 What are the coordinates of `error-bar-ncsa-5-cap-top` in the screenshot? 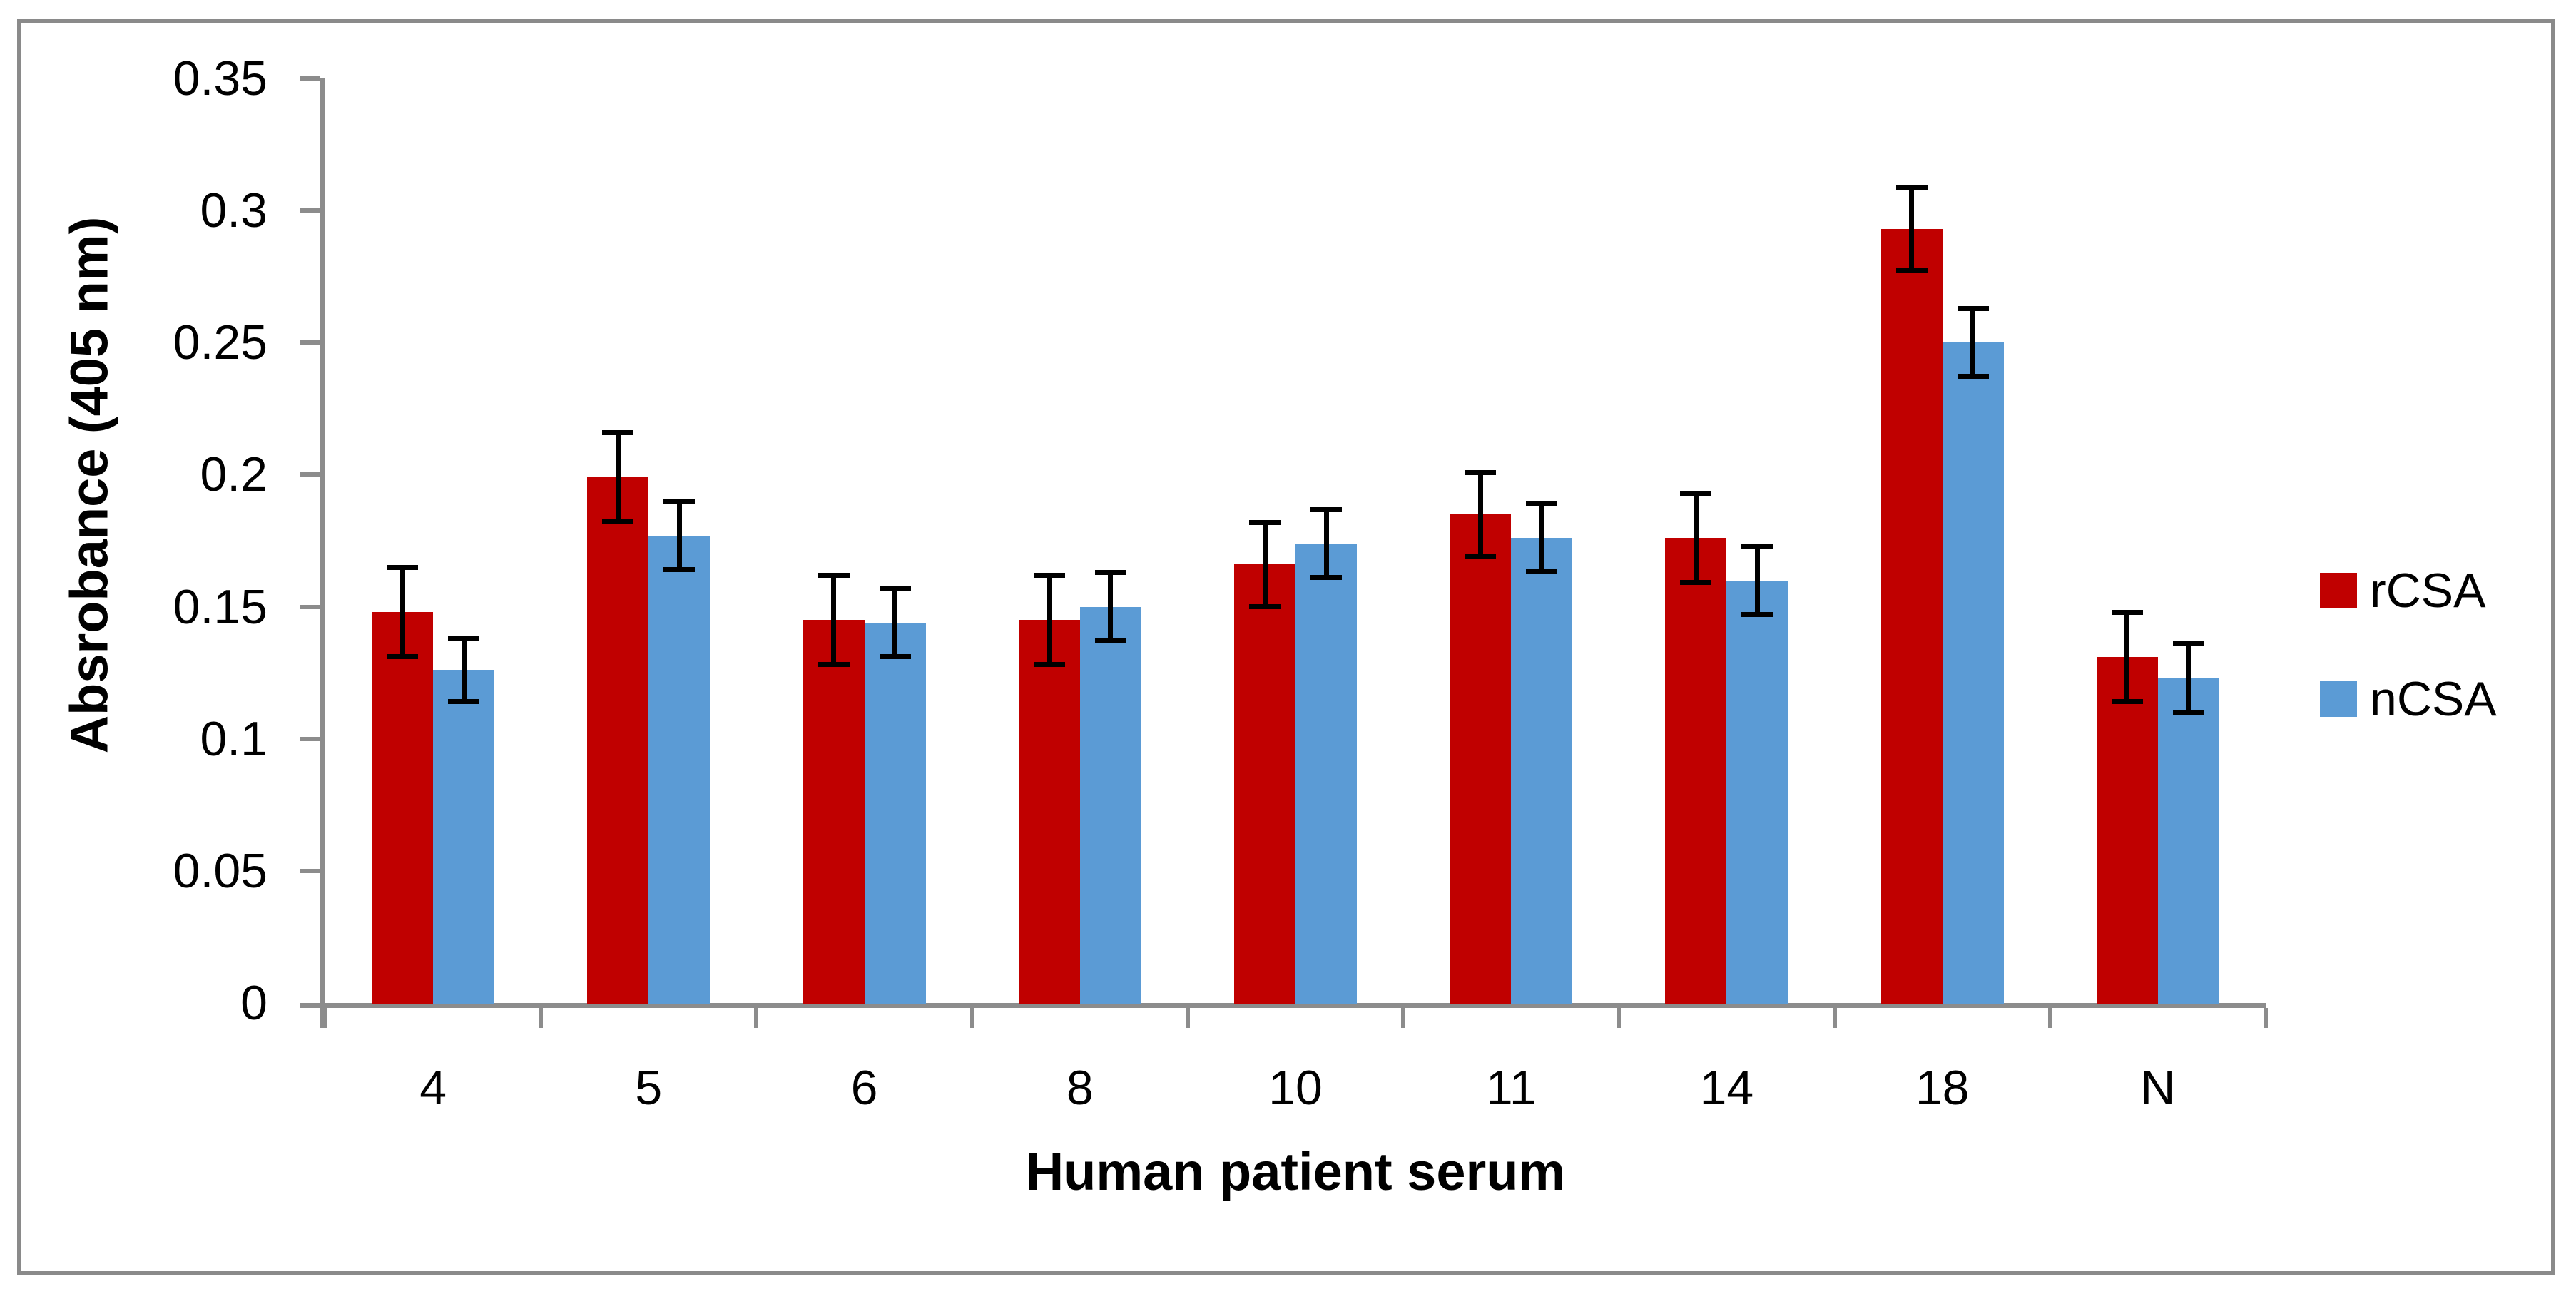 It's located at (679, 502).